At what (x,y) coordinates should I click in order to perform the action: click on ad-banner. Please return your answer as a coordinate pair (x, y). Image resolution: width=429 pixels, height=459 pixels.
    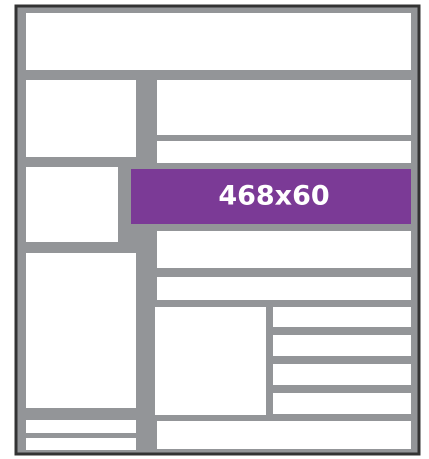
    Looking at the image, I should click on (271, 196).